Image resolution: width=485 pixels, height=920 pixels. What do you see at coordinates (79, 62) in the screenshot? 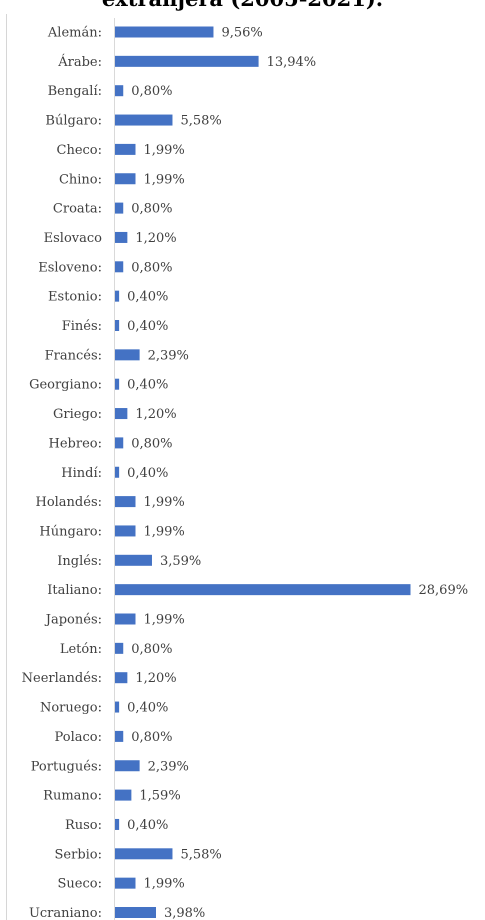
I see `category-label: Árabe:` at bounding box center [79, 62].